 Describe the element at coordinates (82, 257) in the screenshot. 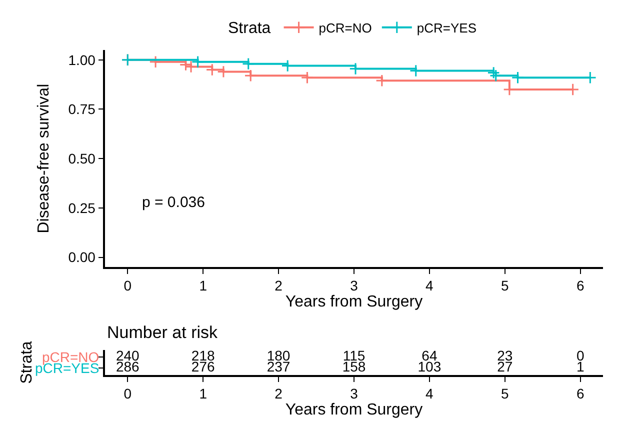

I see `y-tick-label: 0.00` at that location.